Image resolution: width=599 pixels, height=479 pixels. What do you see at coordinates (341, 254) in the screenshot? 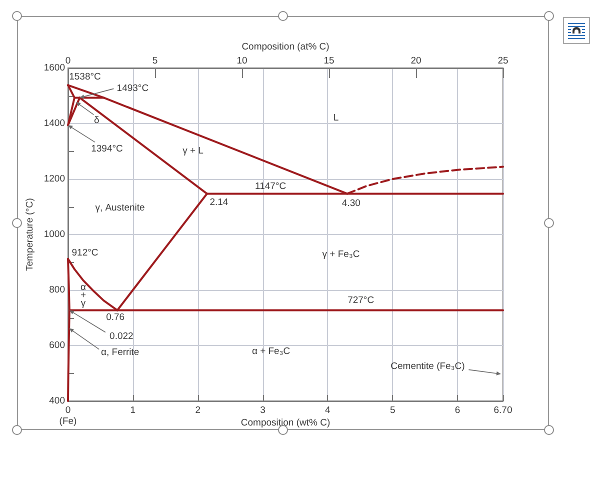
I see `annotation: γ + Fe₃C` at bounding box center [341, 254].